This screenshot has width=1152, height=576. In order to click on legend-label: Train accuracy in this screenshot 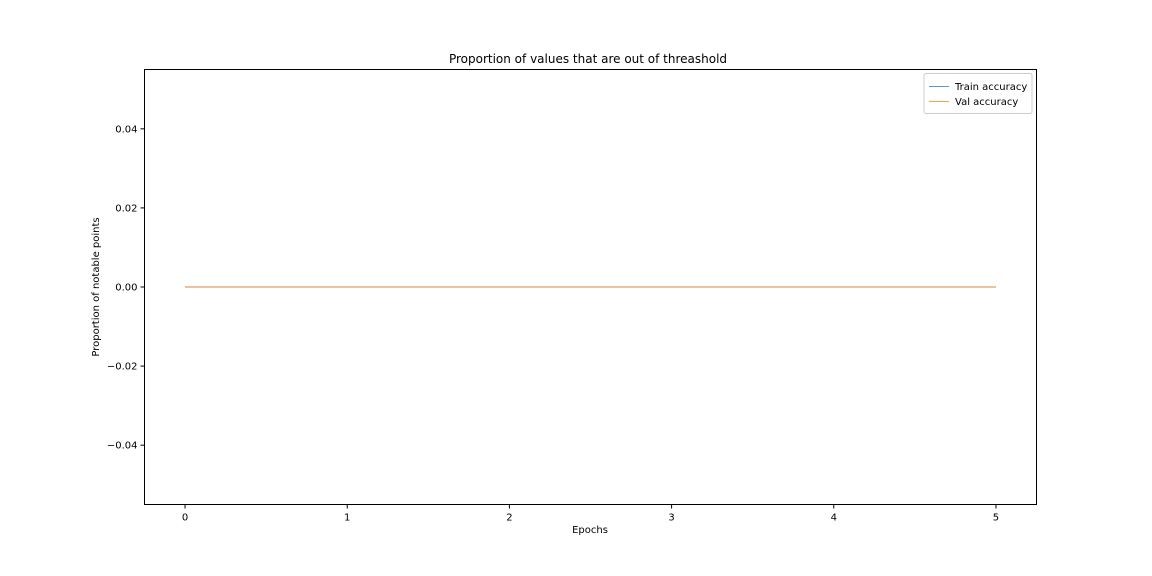, I will do `click(990, 87)`.